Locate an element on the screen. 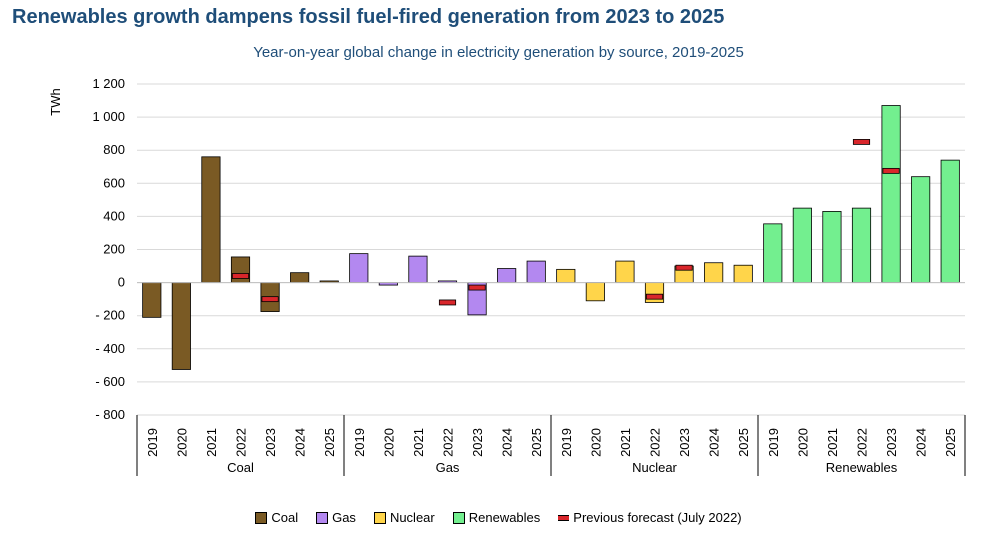 The width and height of the screenshot is (997, 538). legend-label-renewables: Renewables is located at coordinates (504, 517).